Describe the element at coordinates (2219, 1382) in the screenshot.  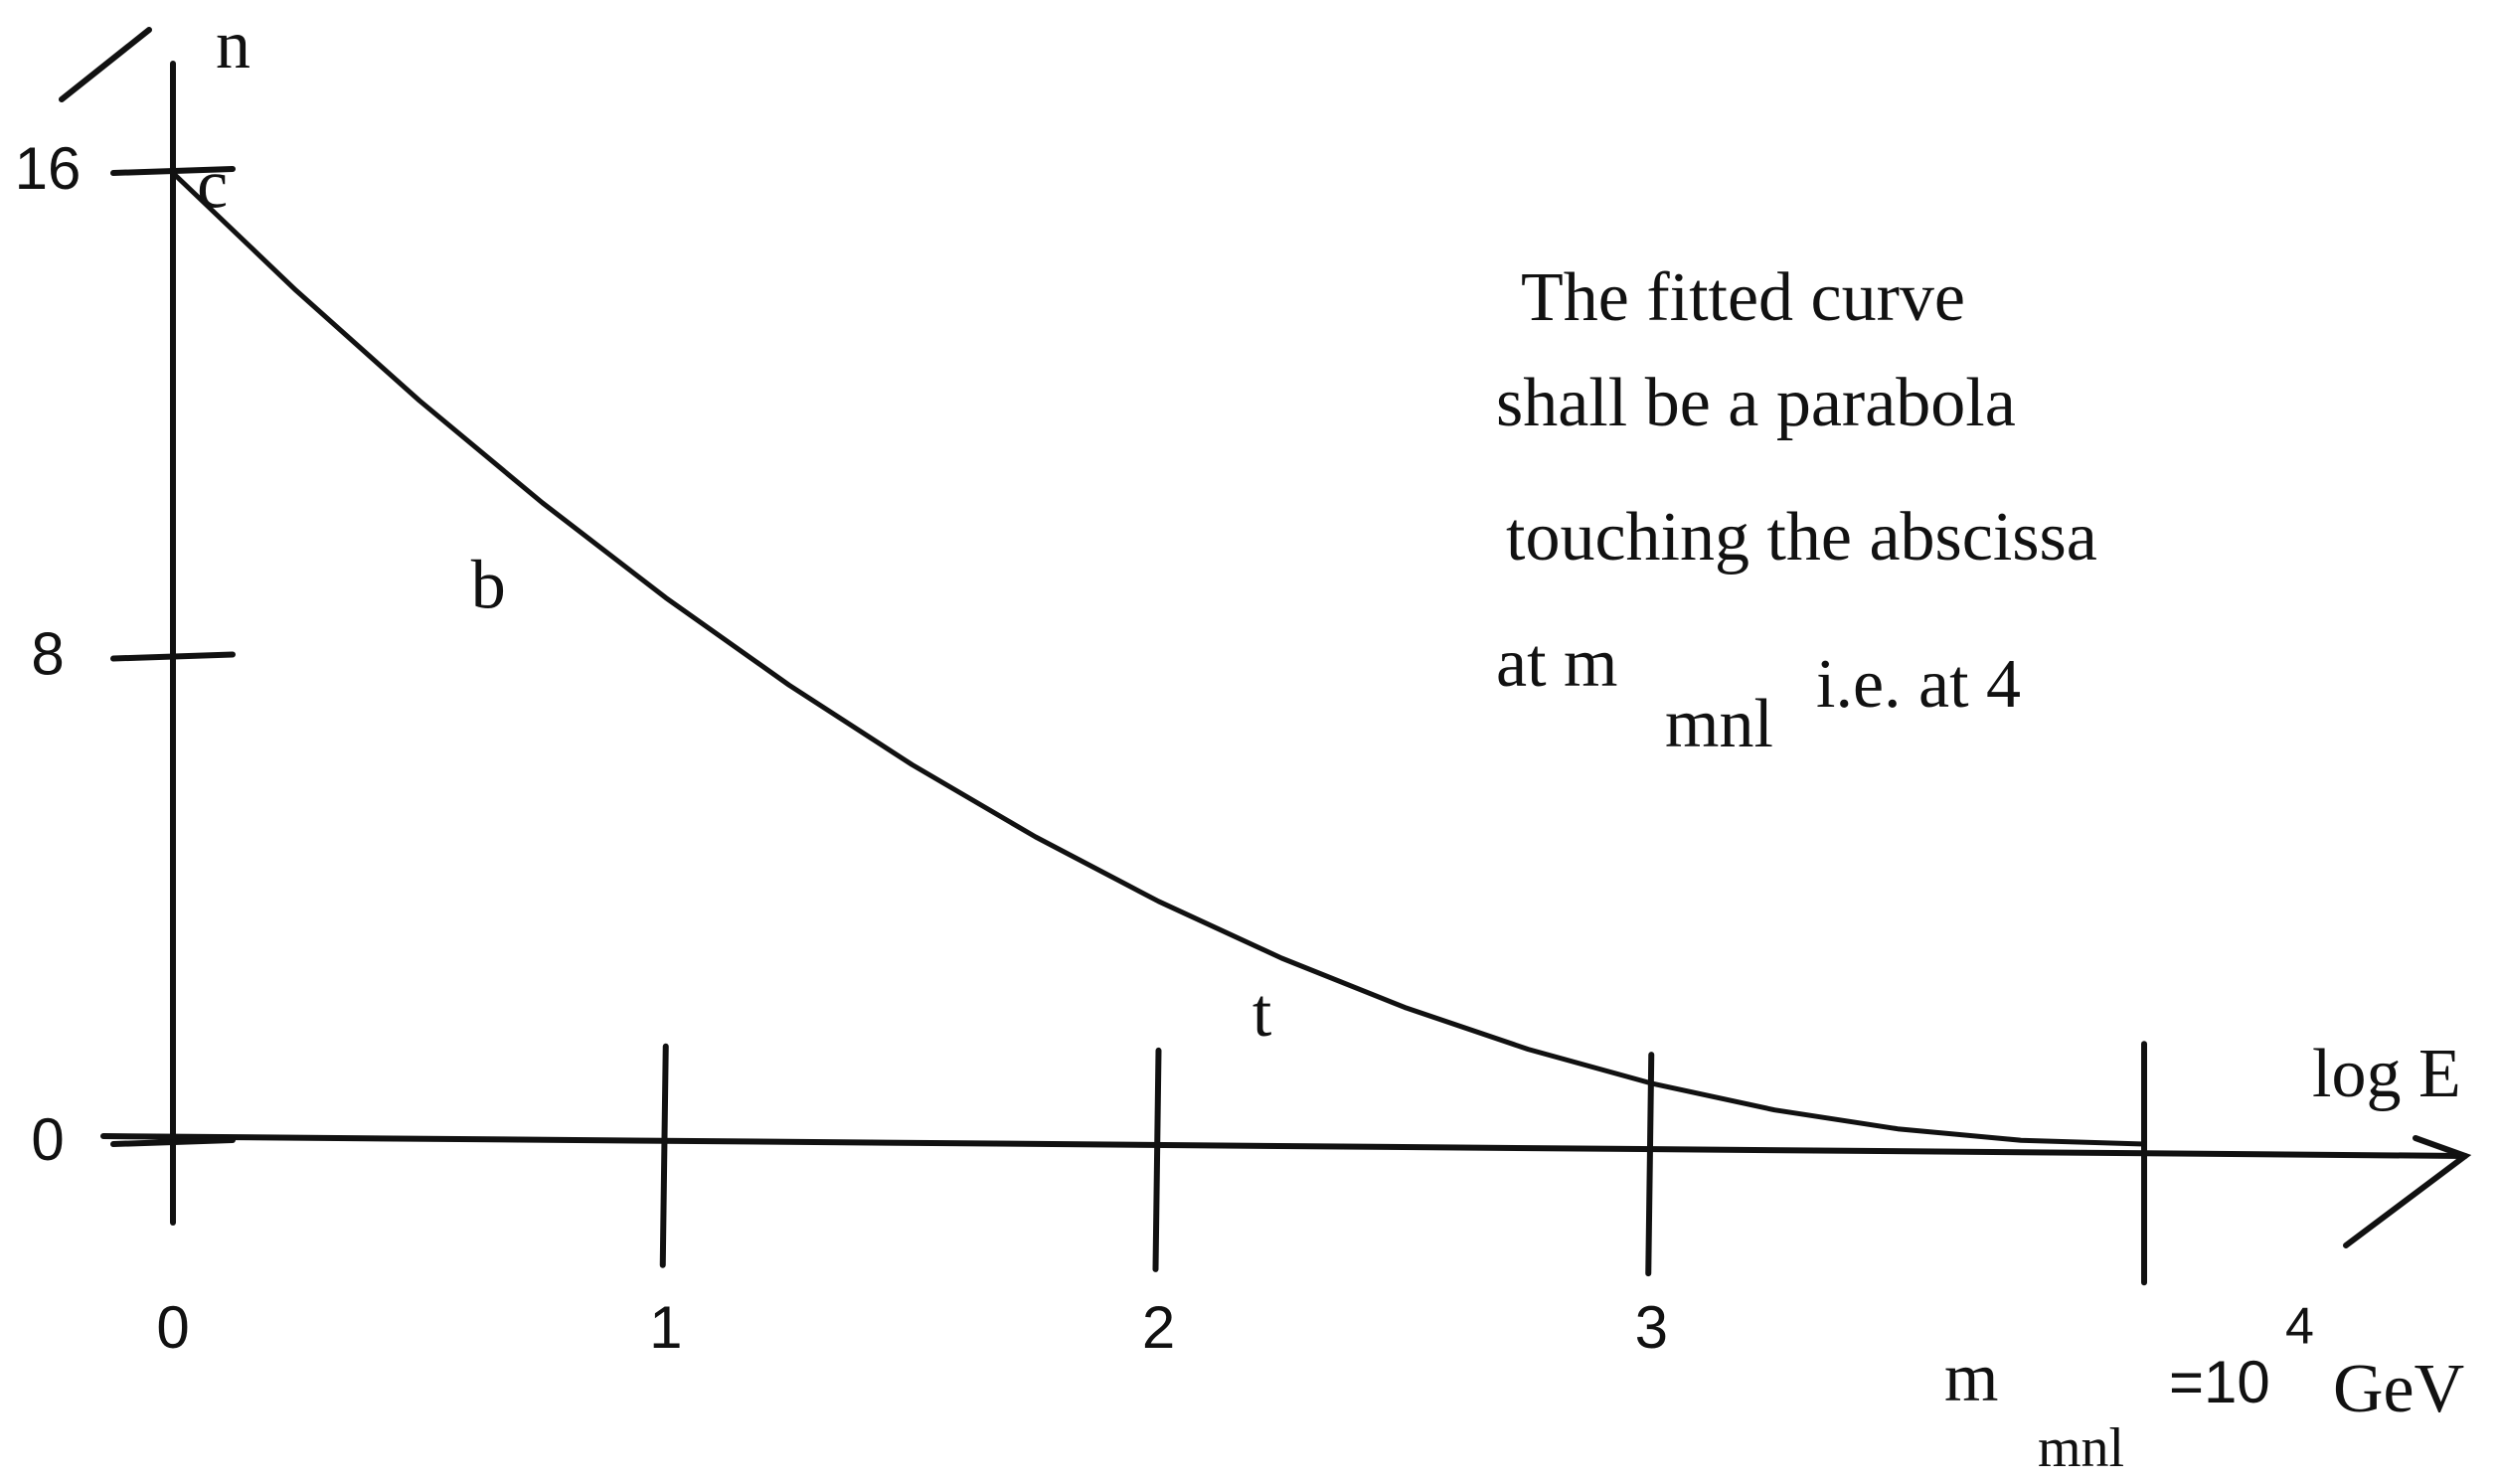
I see `mnl-equals: =10` at that location.